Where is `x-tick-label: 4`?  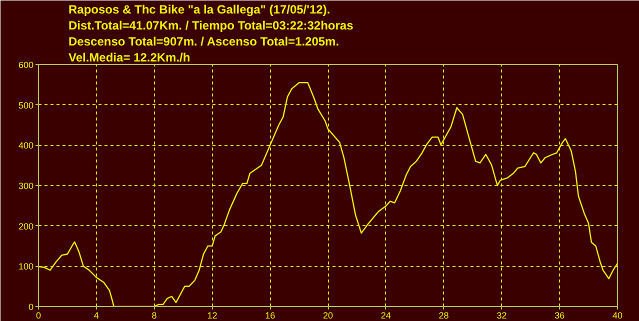
x-tick-label: 4 is located at coordinates (96, 315).